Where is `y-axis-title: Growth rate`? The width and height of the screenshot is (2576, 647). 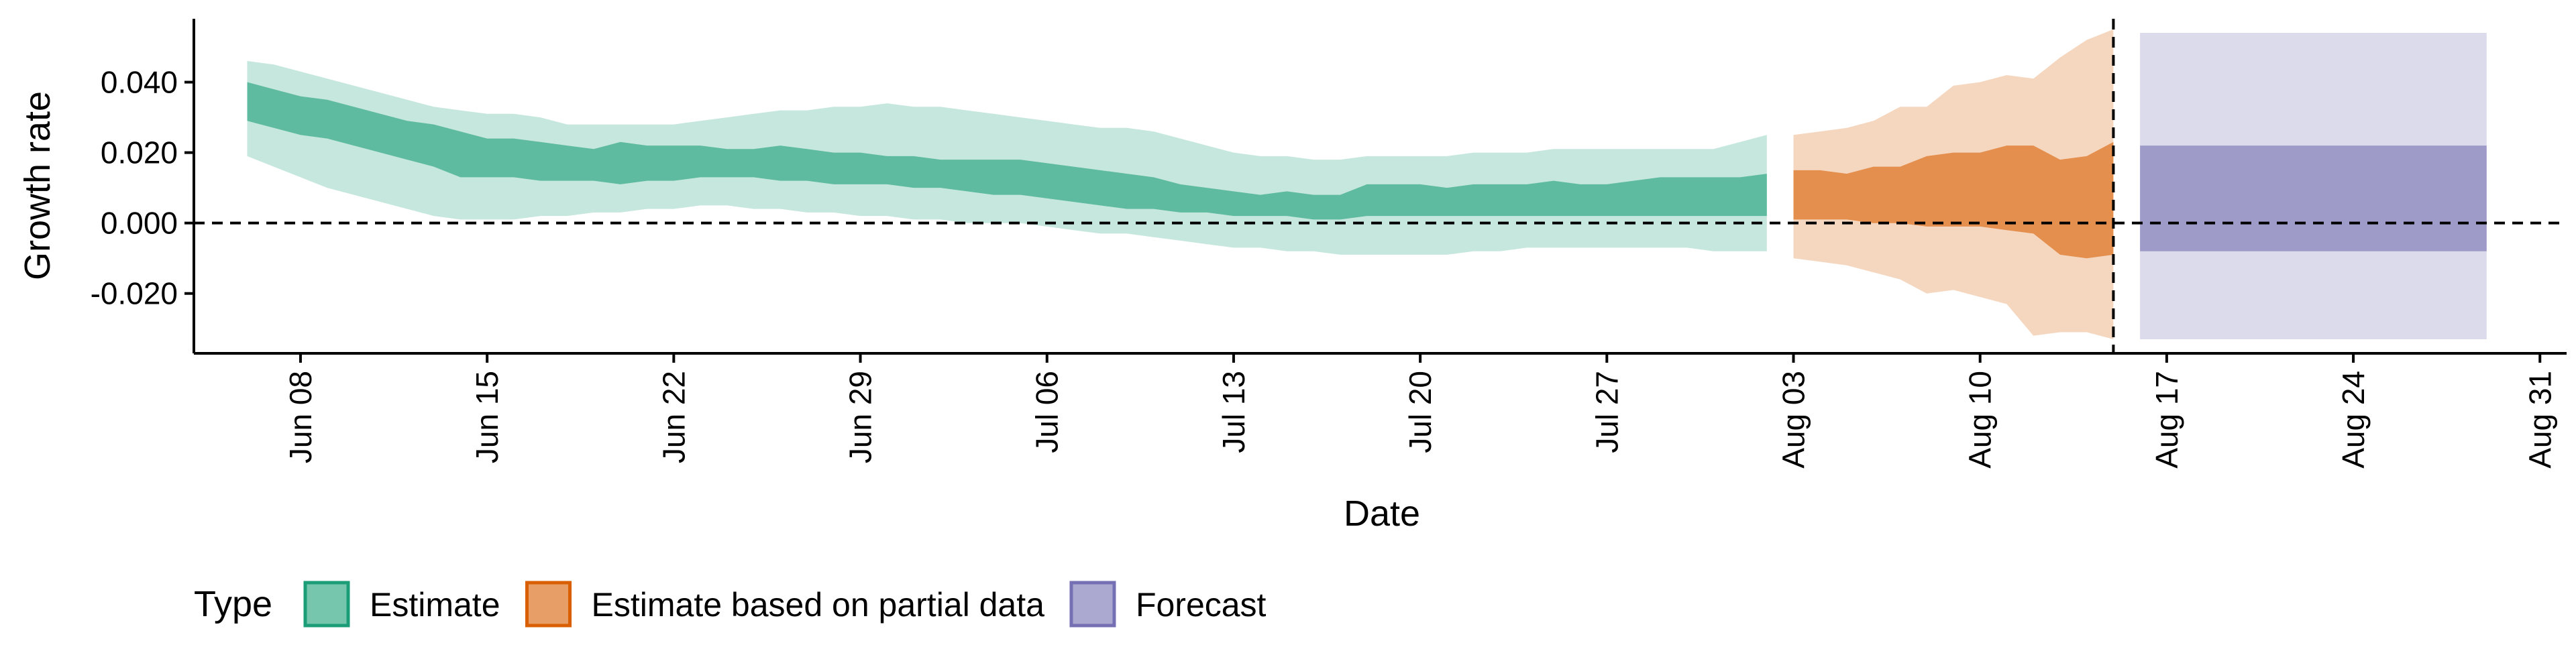 y-axis-title: Growth rate is located at coordinates (37, 185).